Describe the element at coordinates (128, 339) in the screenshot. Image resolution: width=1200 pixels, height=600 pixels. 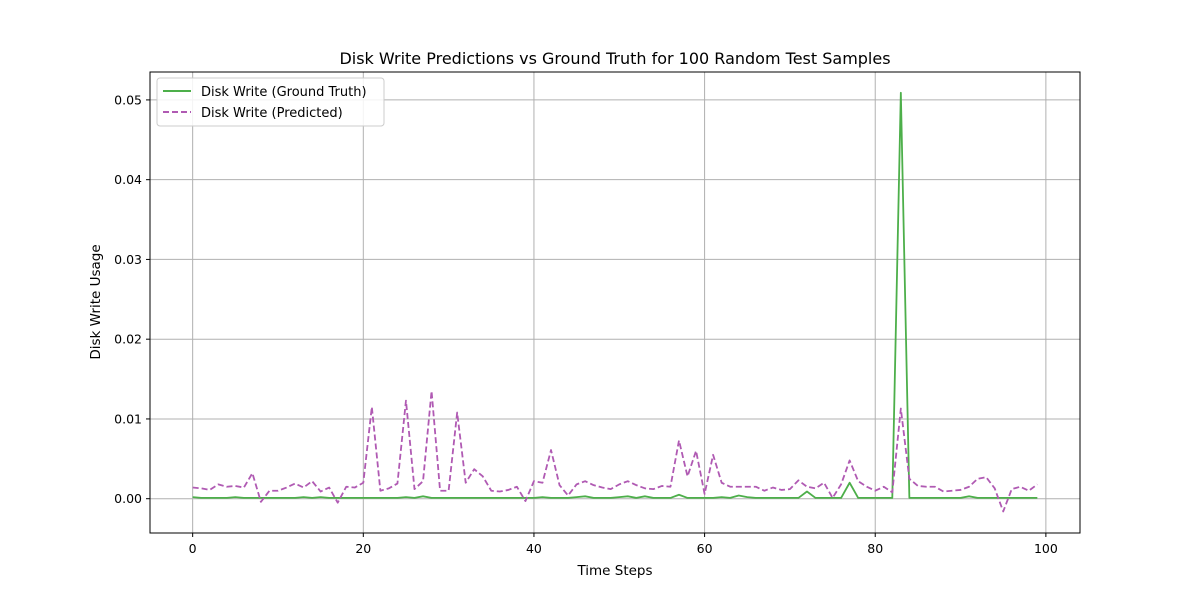
I see `y-tick-label: 0.02` at that location.